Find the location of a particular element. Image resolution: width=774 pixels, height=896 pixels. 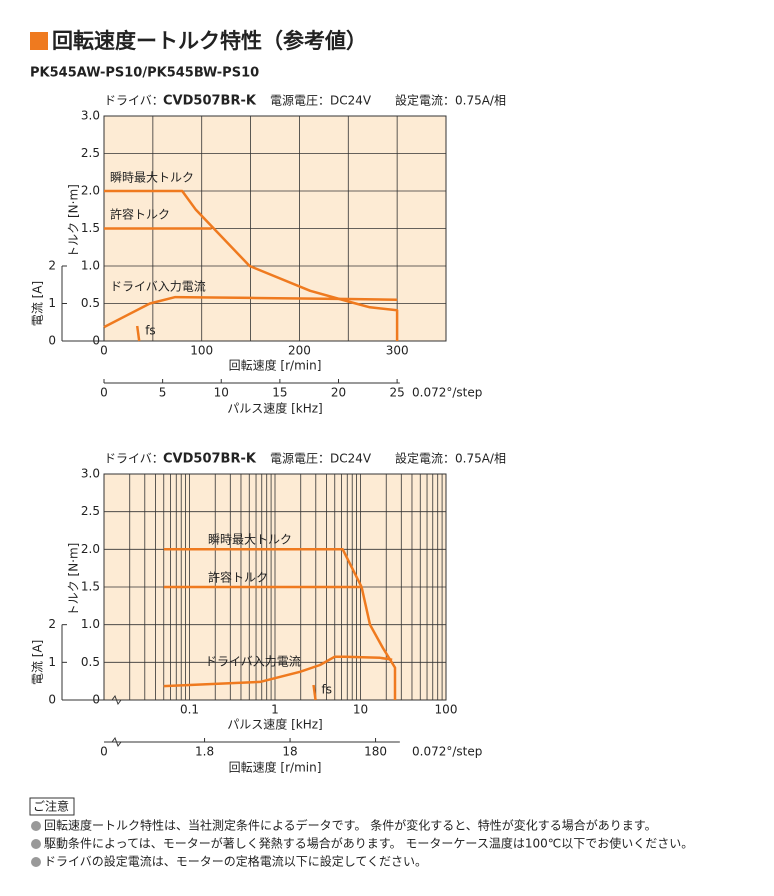

x-tick-label: 300 is located at coordinates (397, 351).